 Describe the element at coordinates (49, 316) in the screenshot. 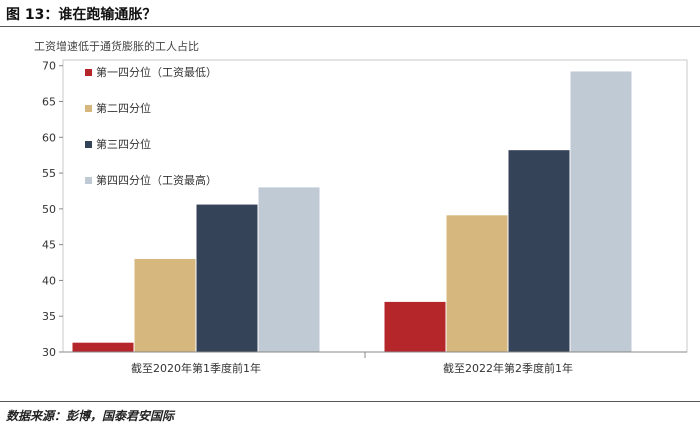

I see `y-tick-label: 35` at that location.